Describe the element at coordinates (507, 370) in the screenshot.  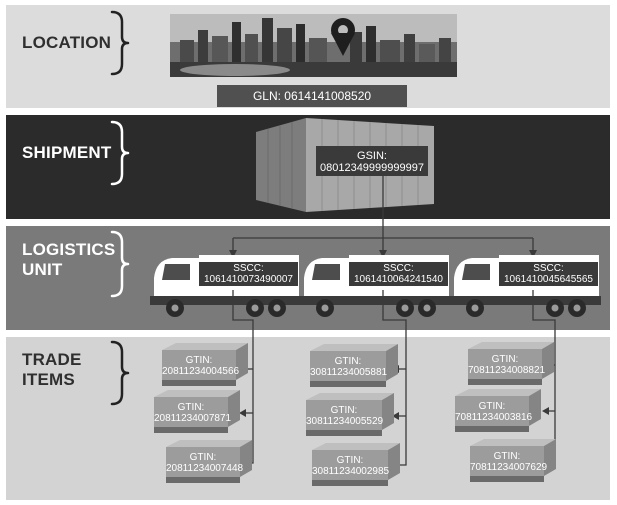
I see `gtin-value: 70811234008821` at that location.